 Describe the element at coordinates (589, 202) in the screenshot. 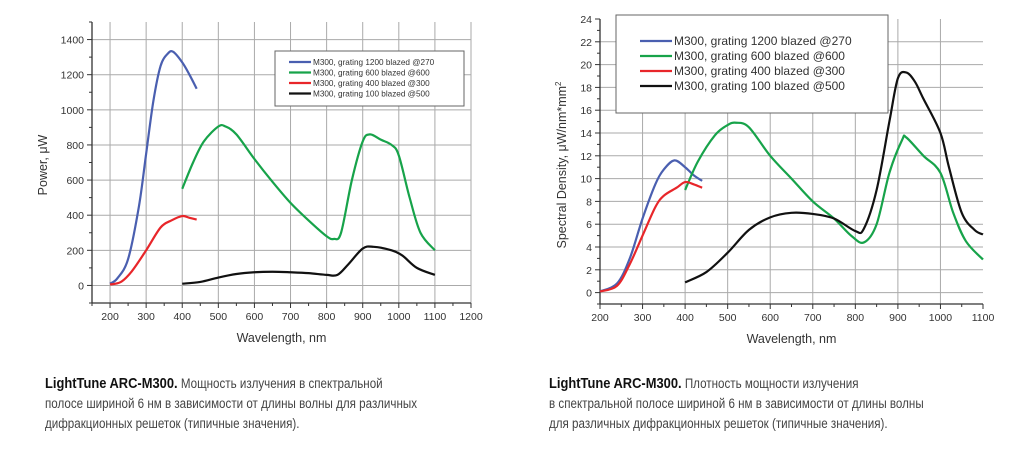

I see `y-tick-label: 8` at that location.